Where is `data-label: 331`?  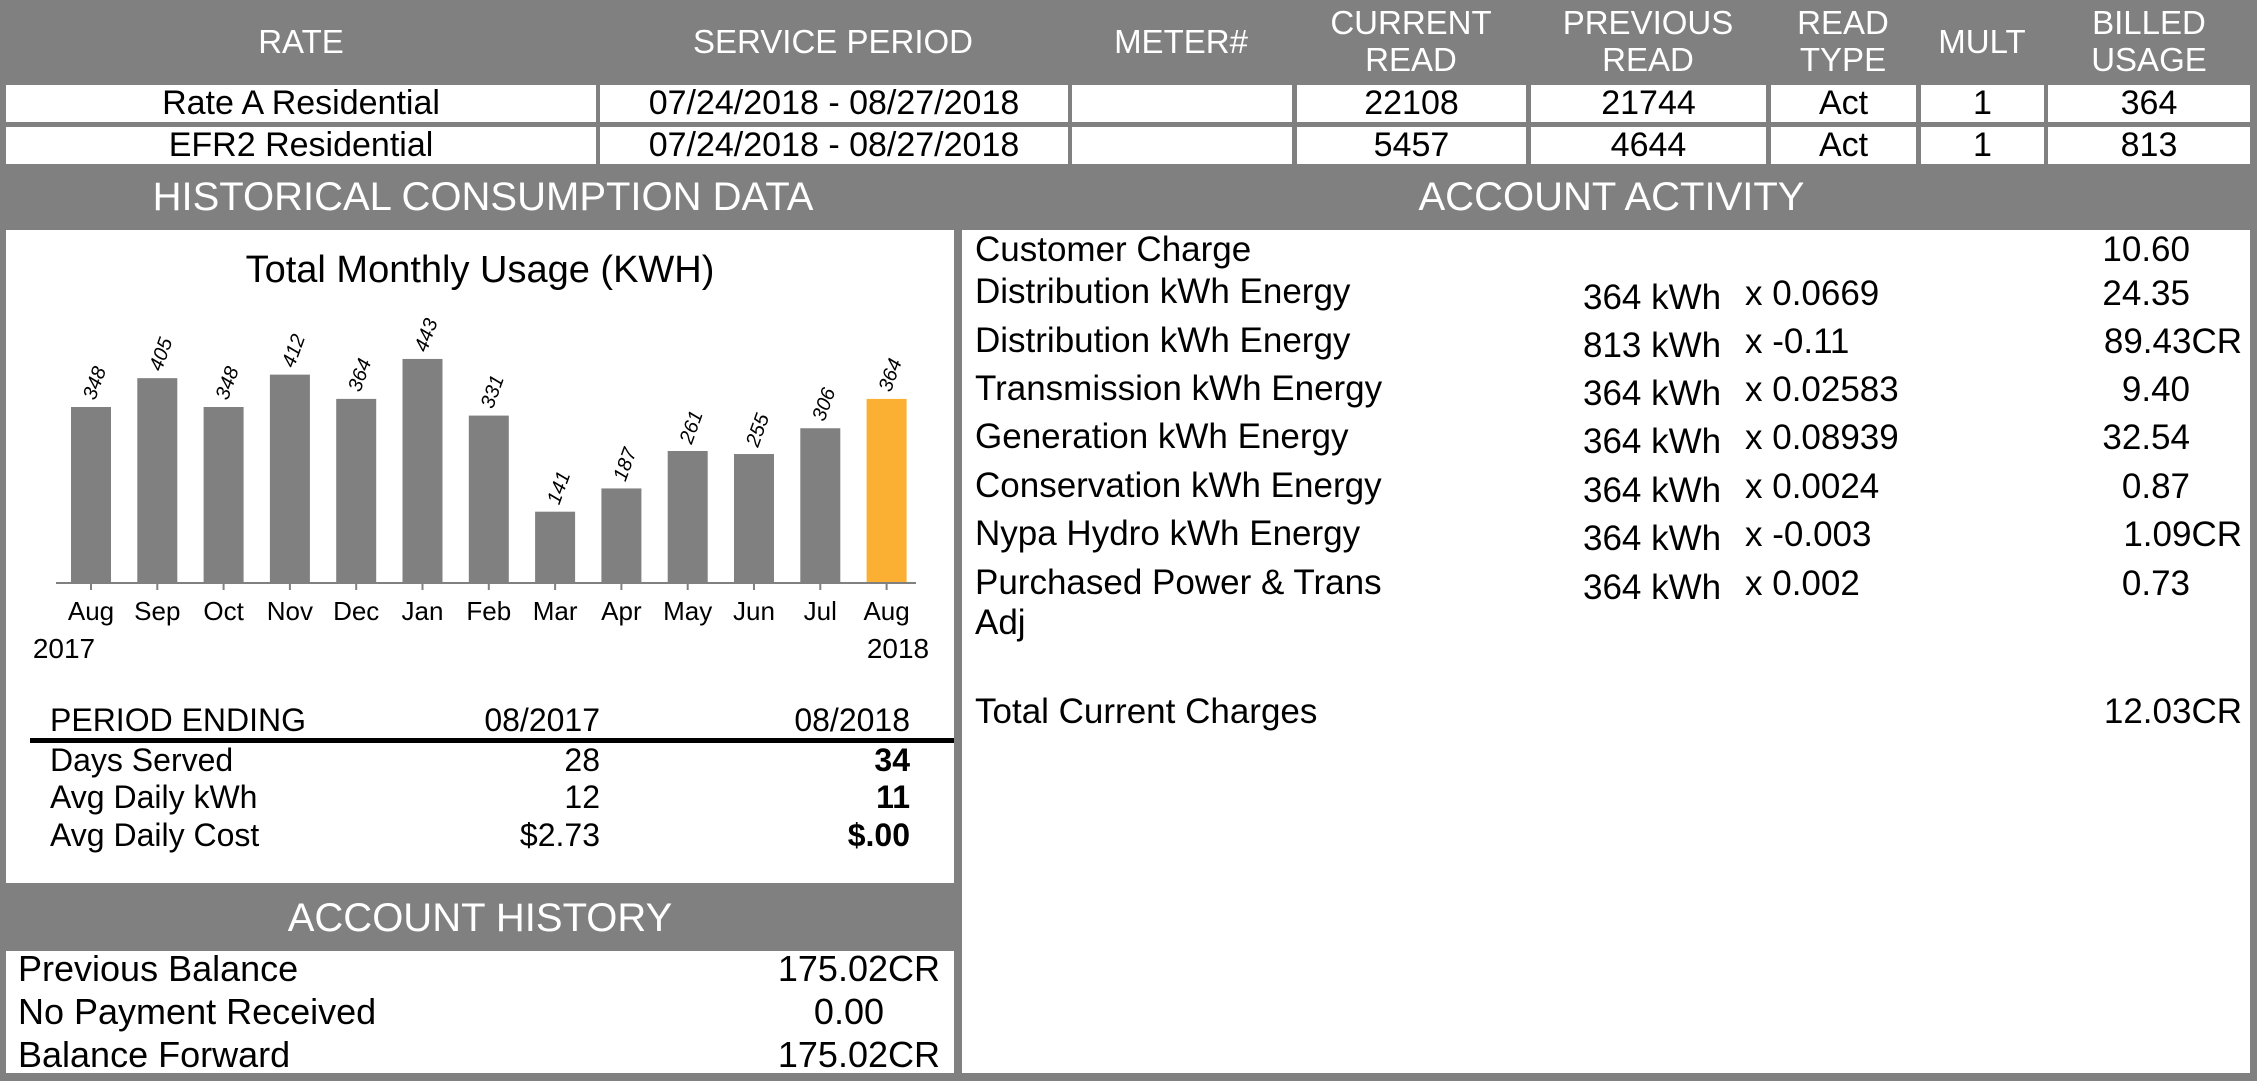 data-label: 331 is located at coordinates (493, 391).